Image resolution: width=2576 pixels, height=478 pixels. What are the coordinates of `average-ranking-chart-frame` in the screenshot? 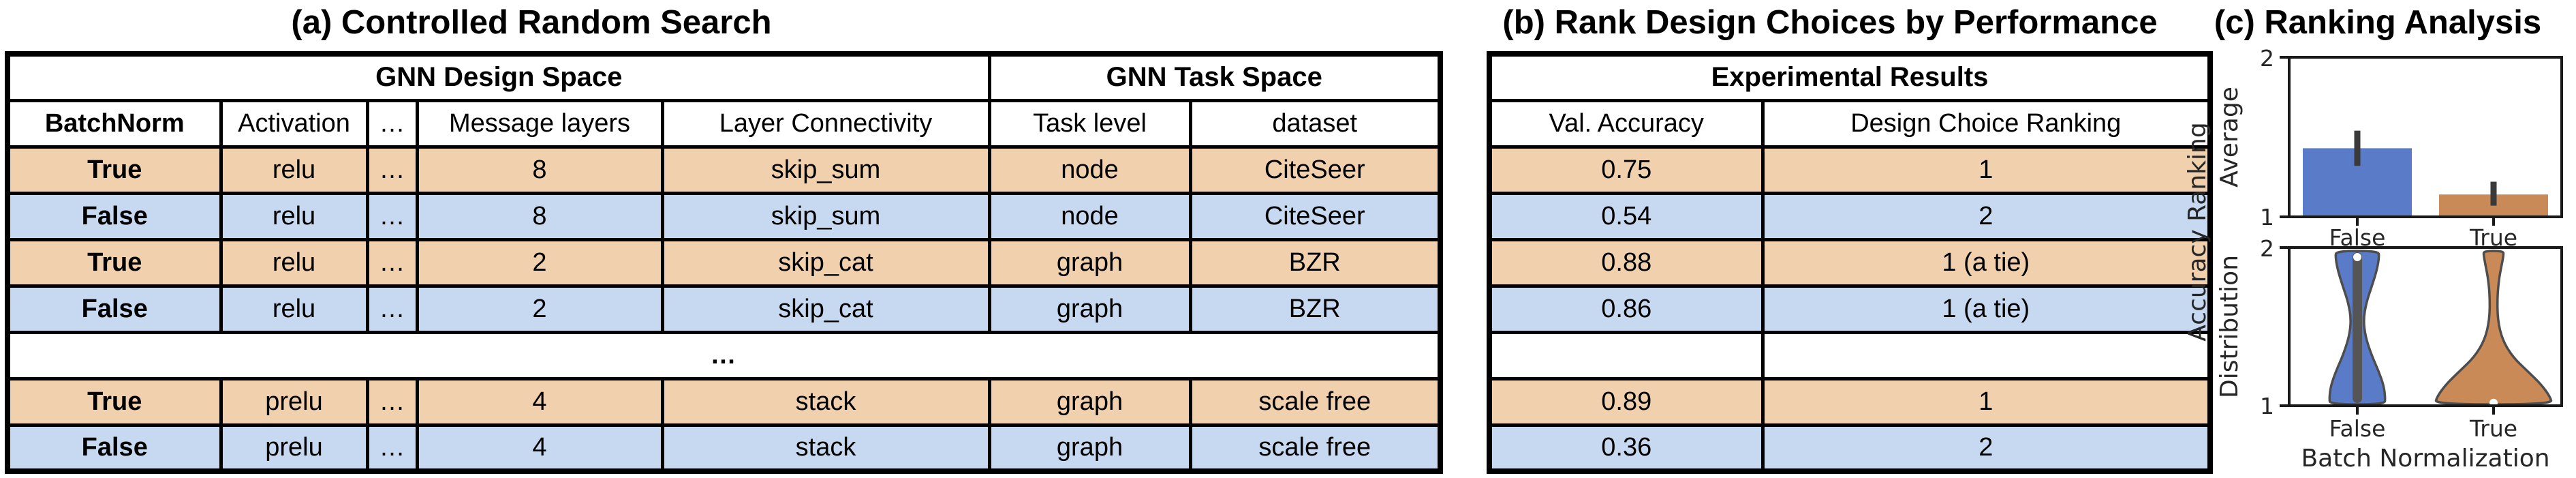 It's located at (2421, 141).